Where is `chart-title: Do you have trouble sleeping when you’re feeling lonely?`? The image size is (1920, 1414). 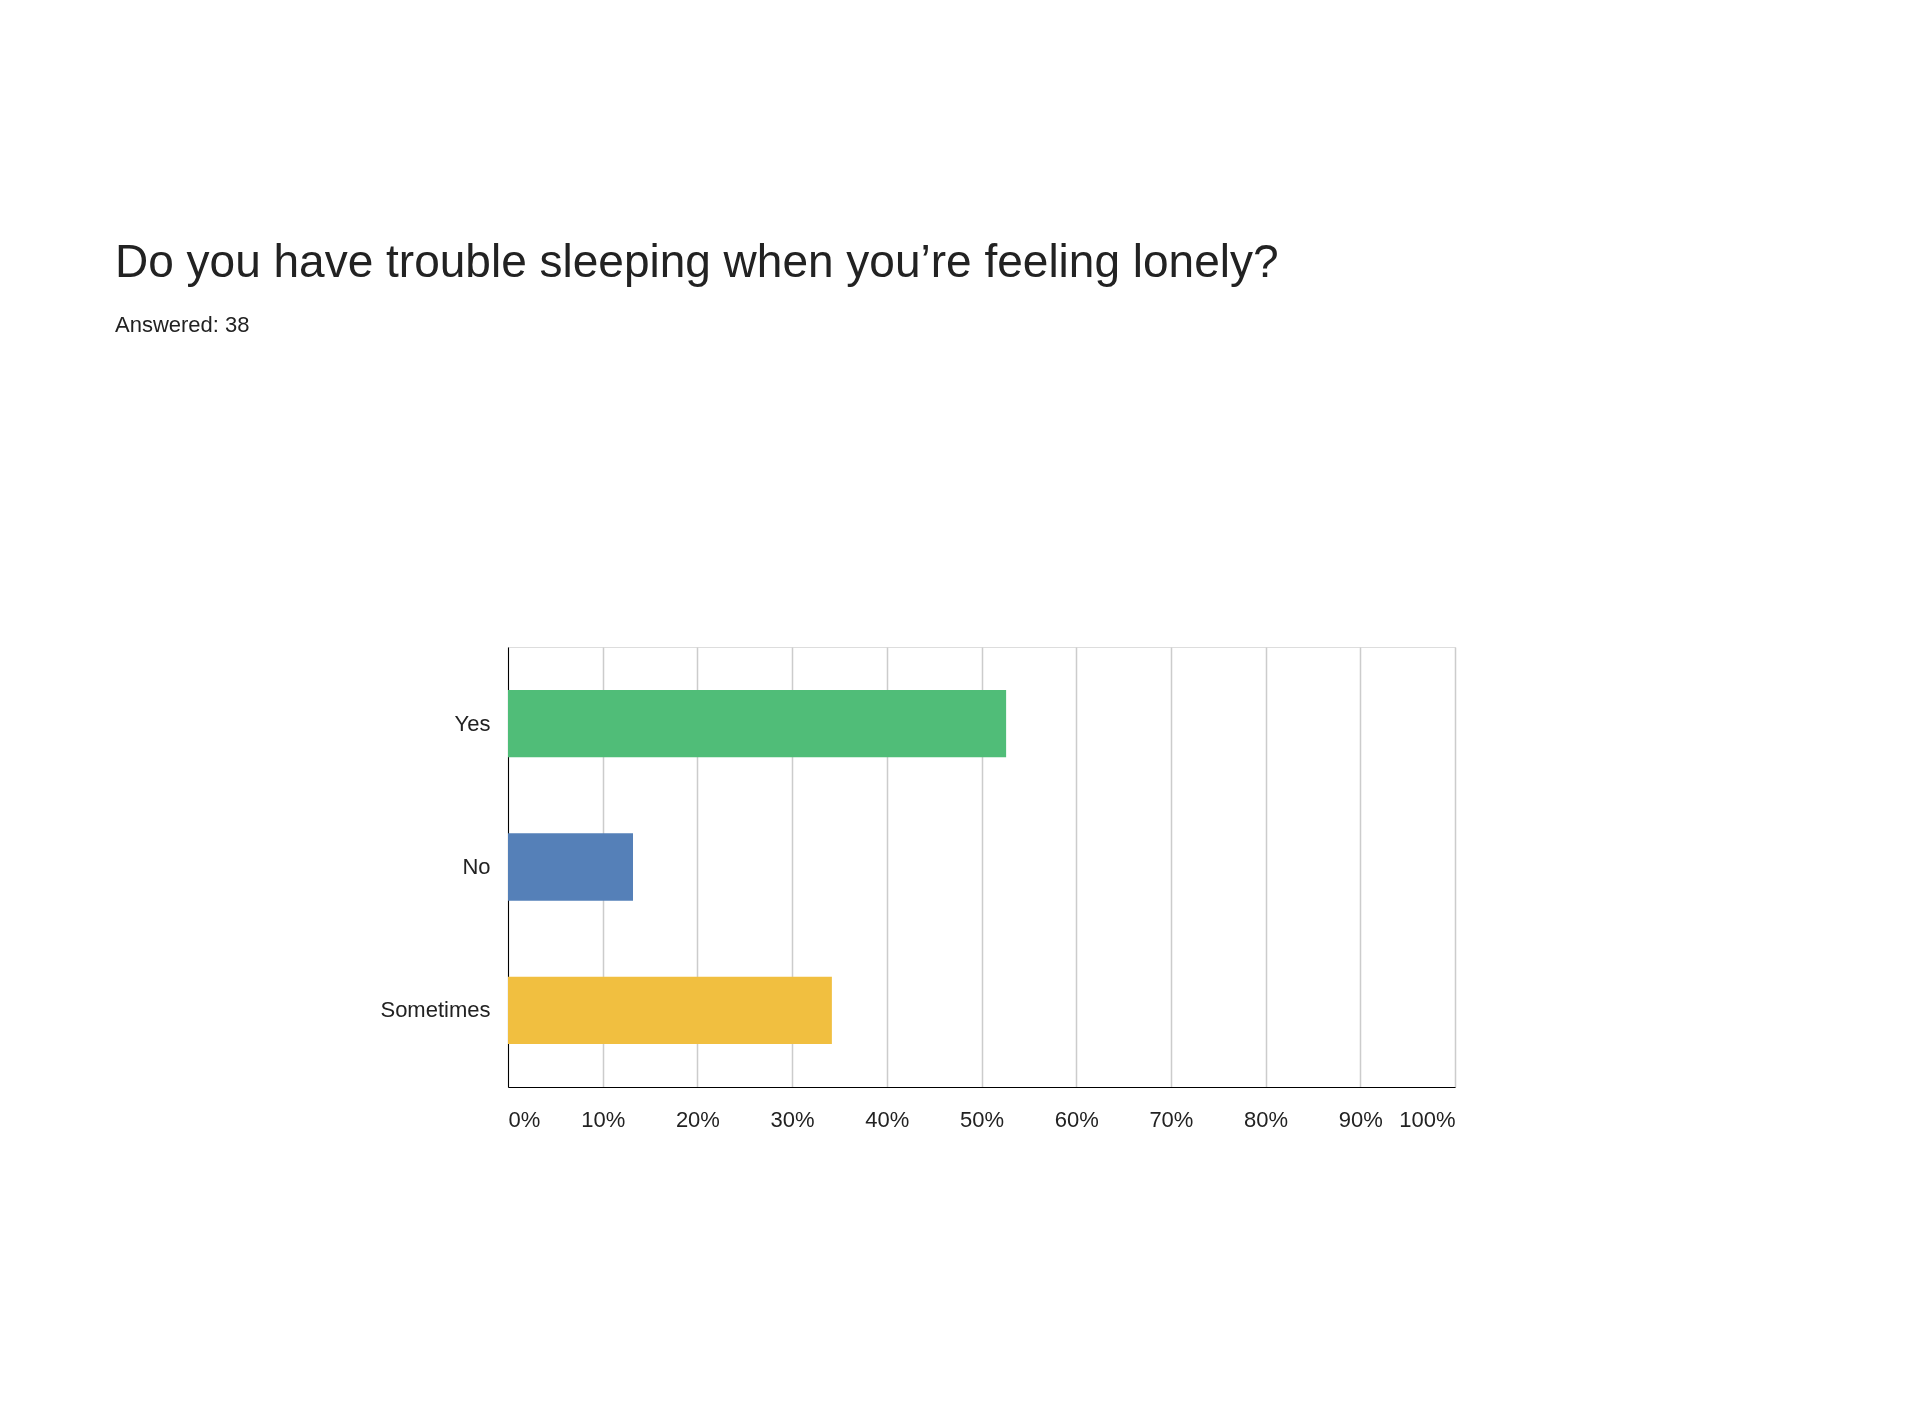
chart-title: Do you have trouble sleeping when you’re feeling lonely? is located at coordinates (697, 261).